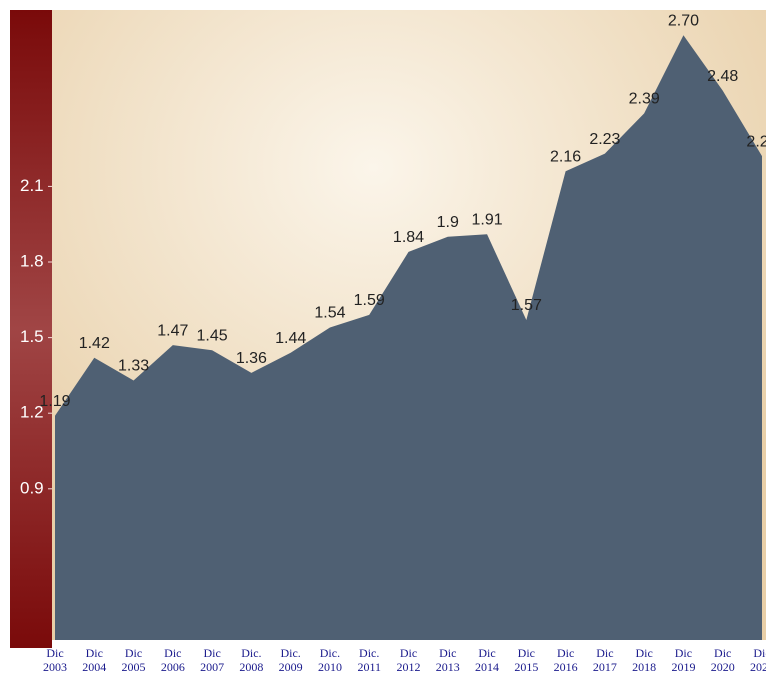 This screenshot has width=766, height=675. I want to click on data-label: 2.23, so click(604, 139).